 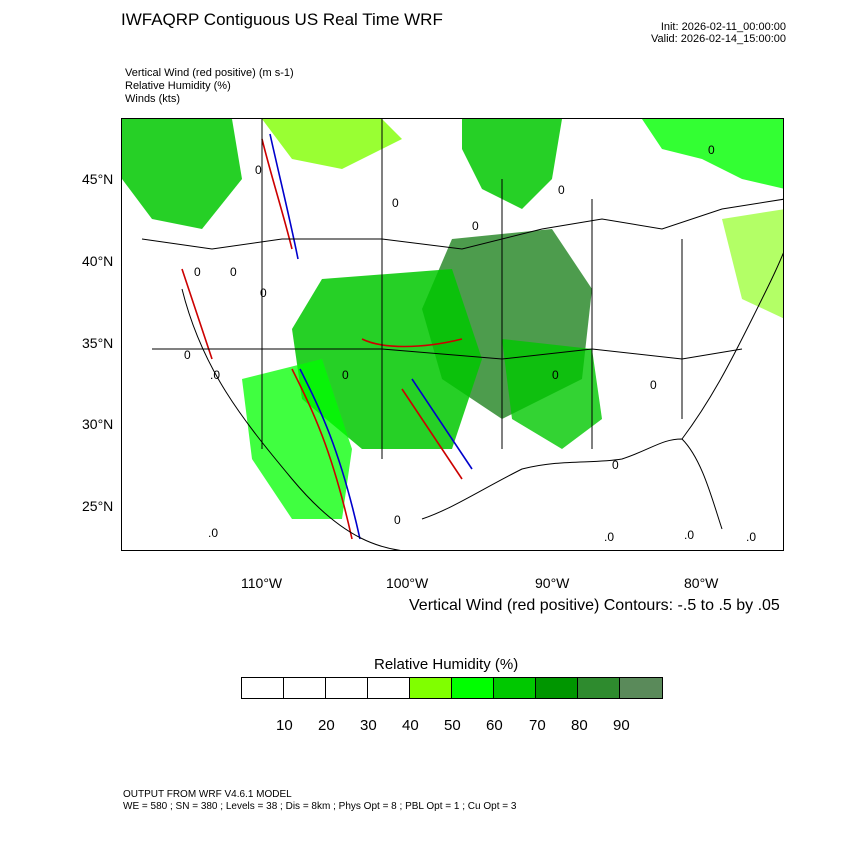 I want to click on colorbar-title: Relative Humidity (%), so click(x=446, y=664).